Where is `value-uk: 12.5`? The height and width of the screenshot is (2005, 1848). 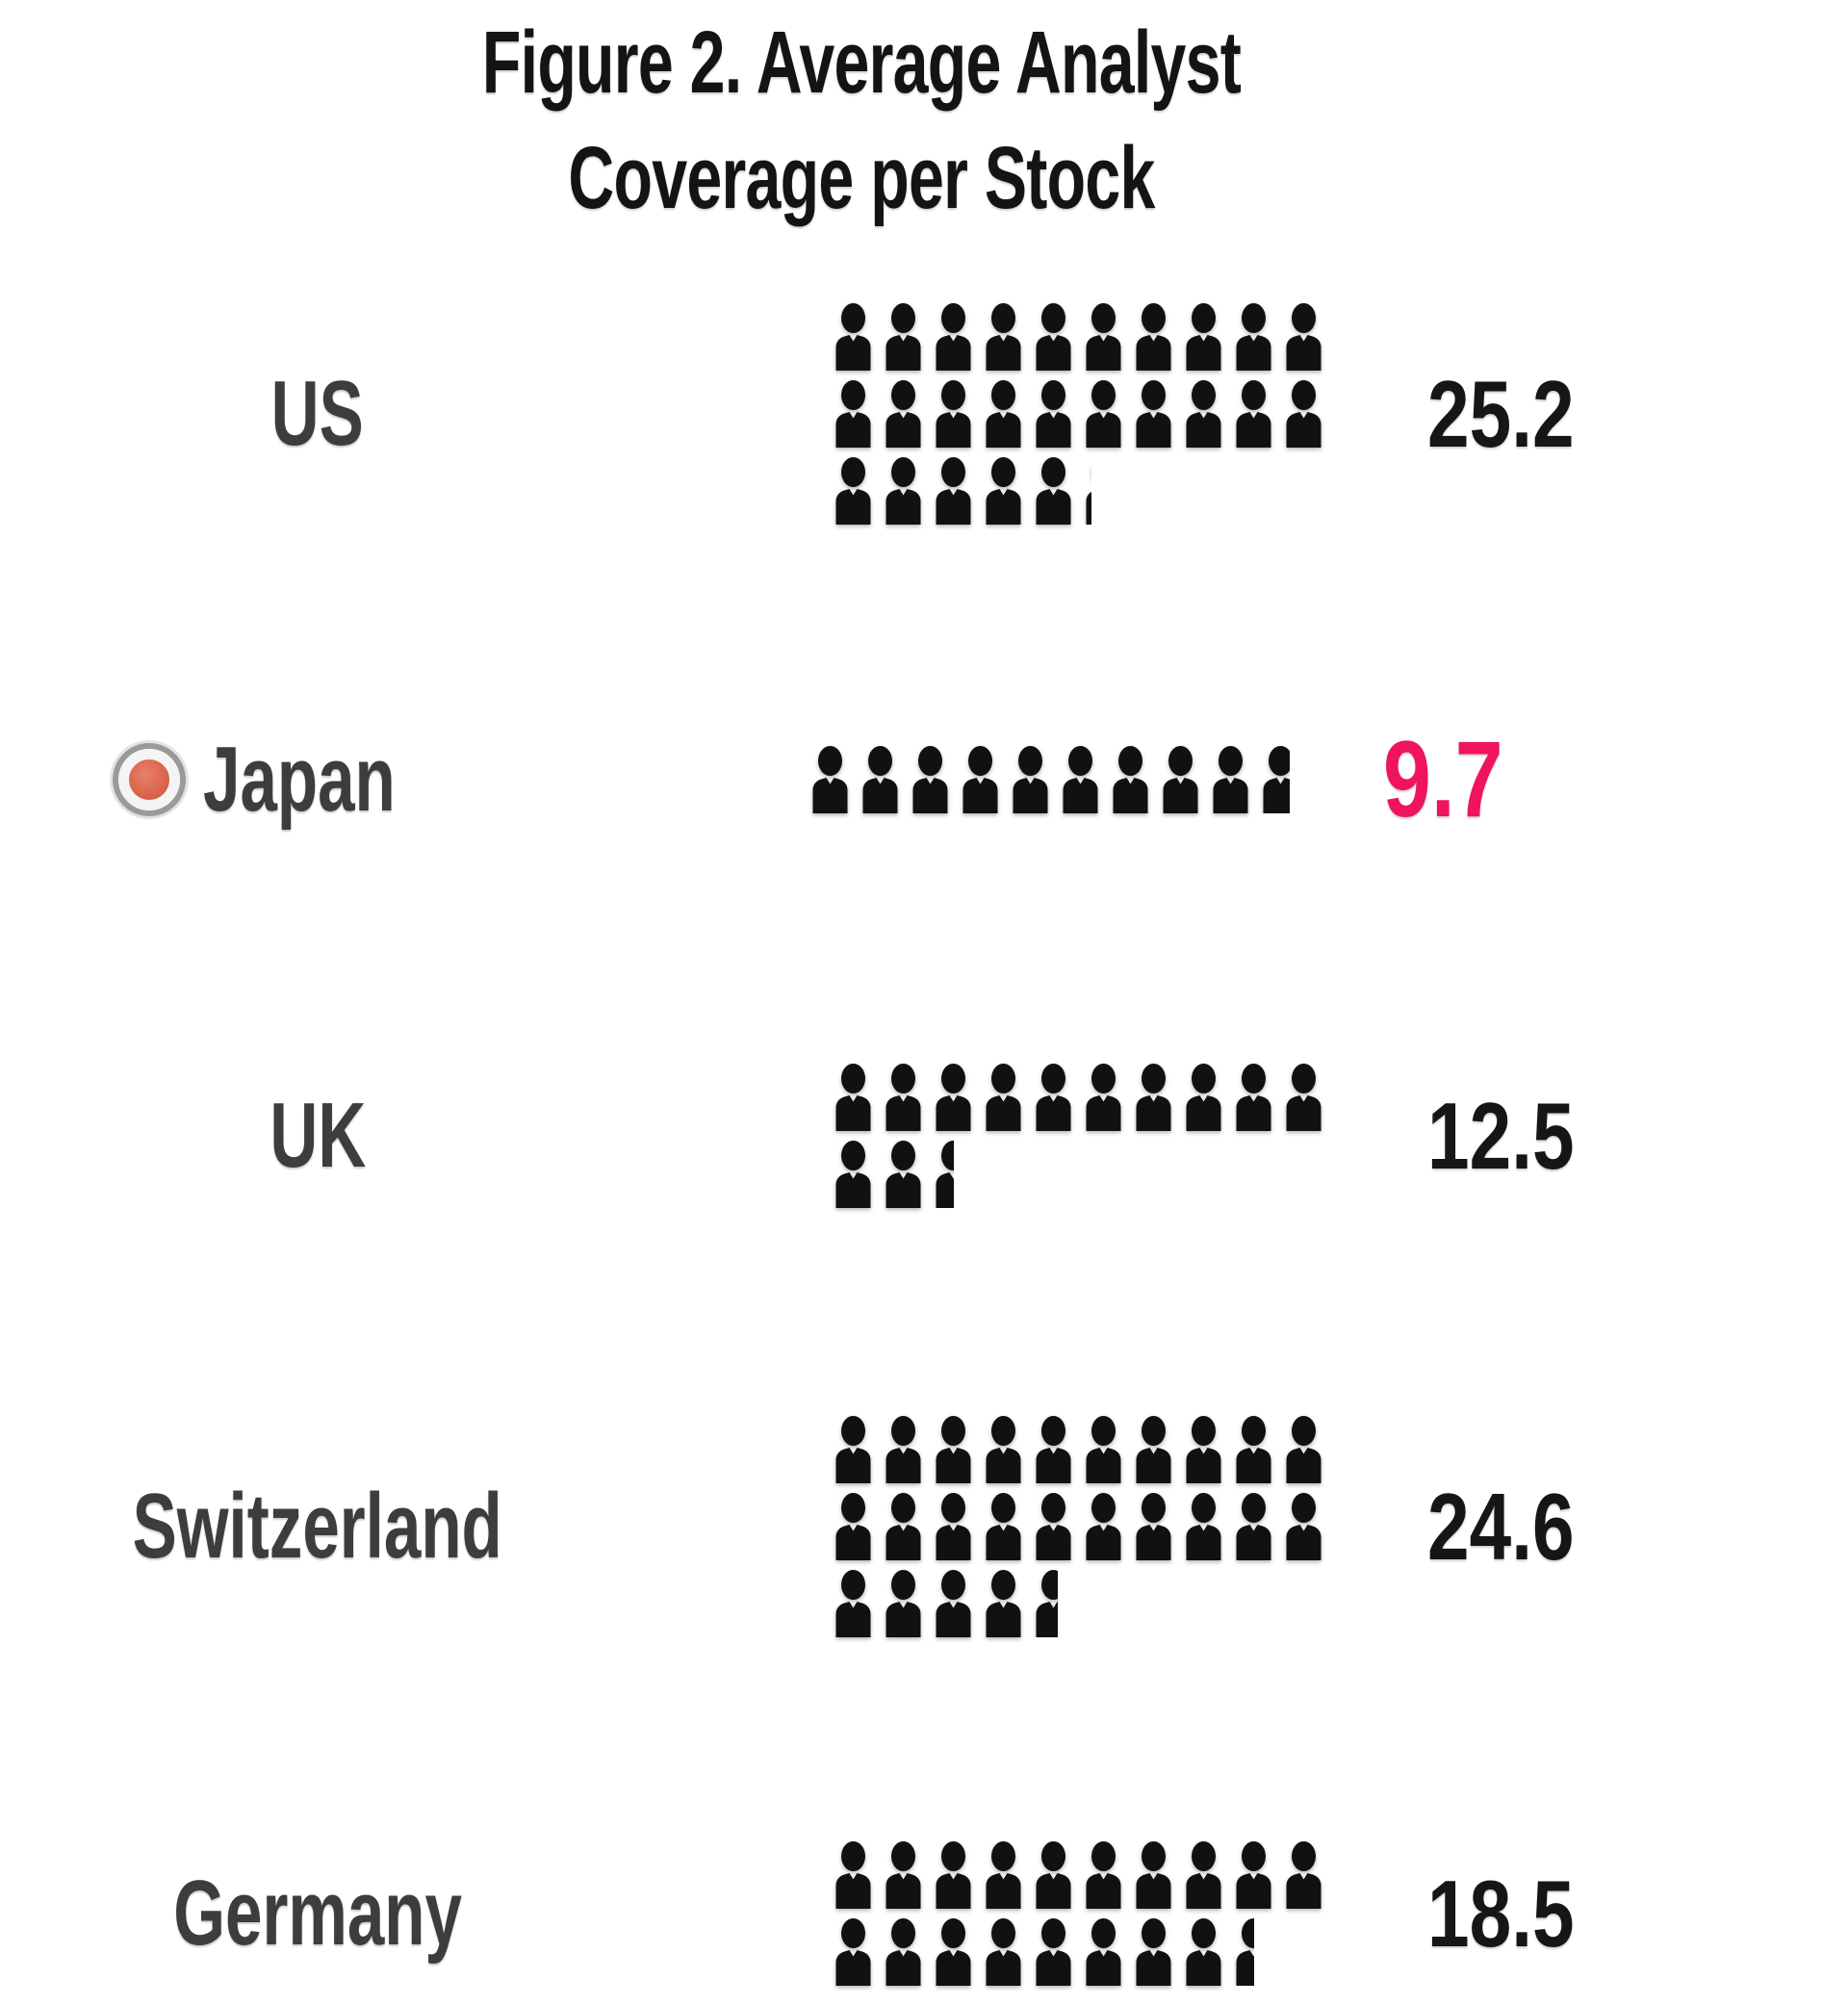 value-uk: 12.5 is located at coordinates (1501, 1135).